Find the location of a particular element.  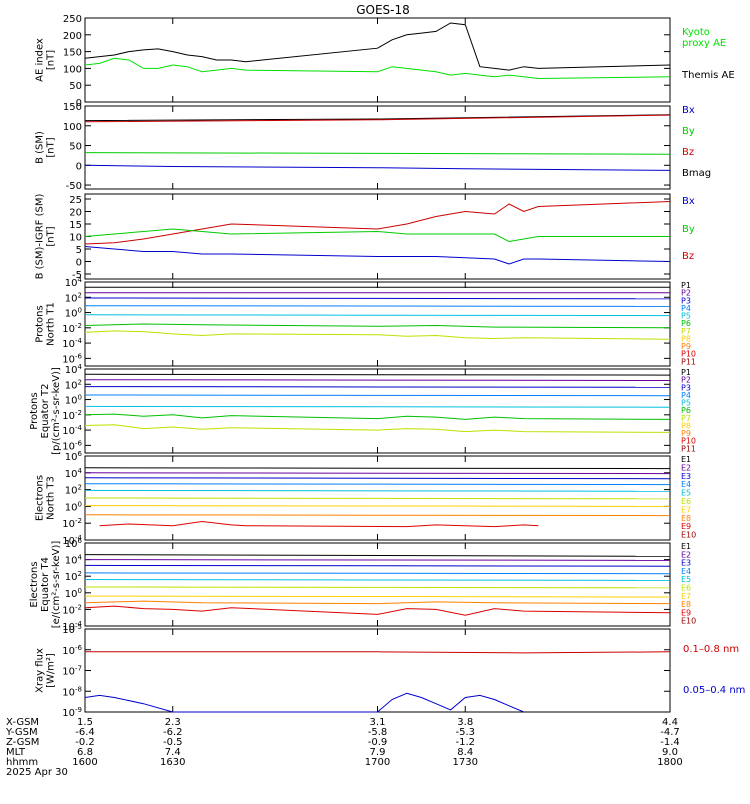

y-axis-label: [W/m²] is located at coordinates (51, 670).